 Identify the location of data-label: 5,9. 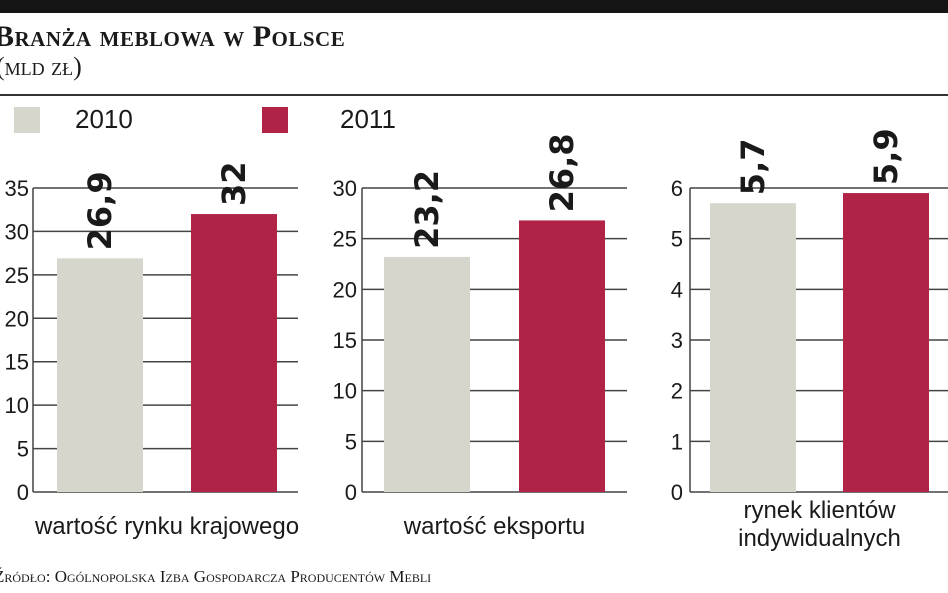
(886, 156).